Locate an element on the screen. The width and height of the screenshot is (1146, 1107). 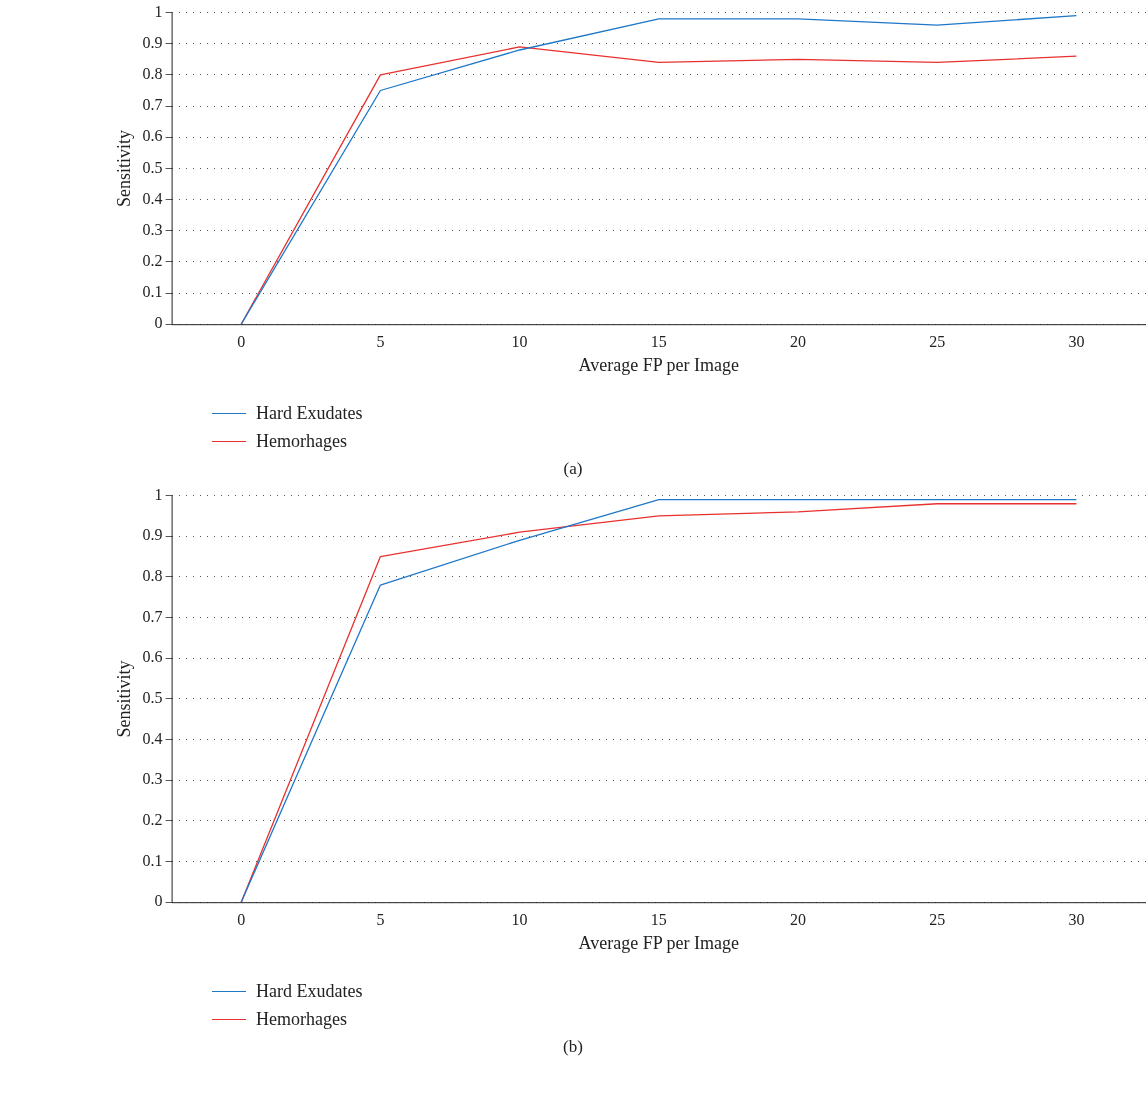
text: (b) is located at coordinates (573, 1047).